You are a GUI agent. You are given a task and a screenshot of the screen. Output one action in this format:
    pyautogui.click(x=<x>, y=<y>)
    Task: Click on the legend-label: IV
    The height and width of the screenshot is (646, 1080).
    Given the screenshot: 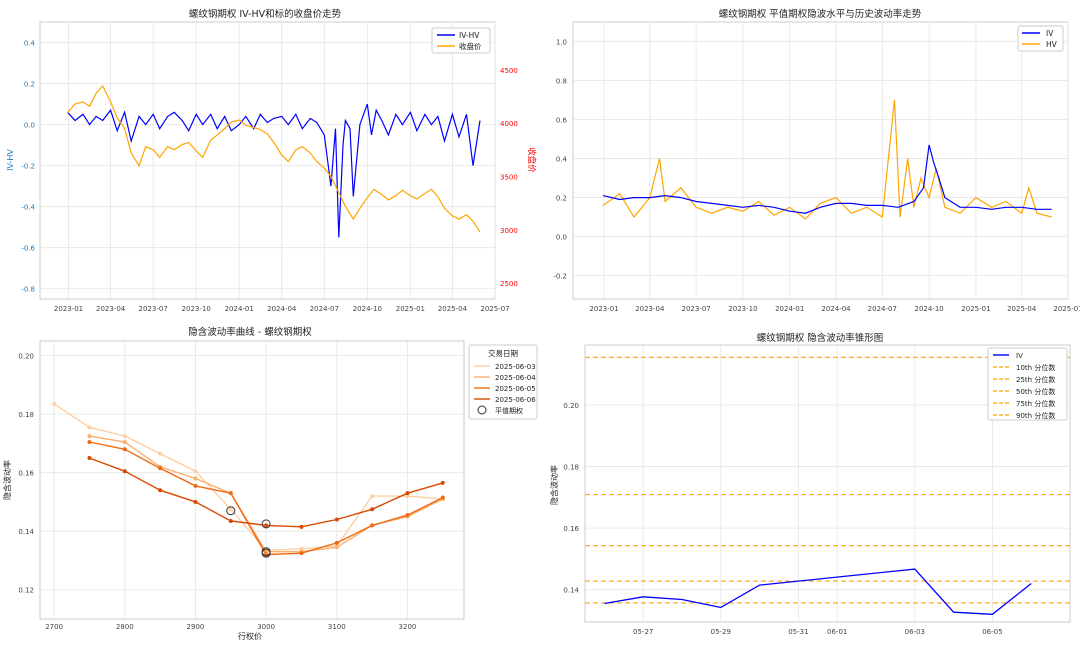 What is the action you would take?
    pyautogui.click(x=1019, y=356)
    